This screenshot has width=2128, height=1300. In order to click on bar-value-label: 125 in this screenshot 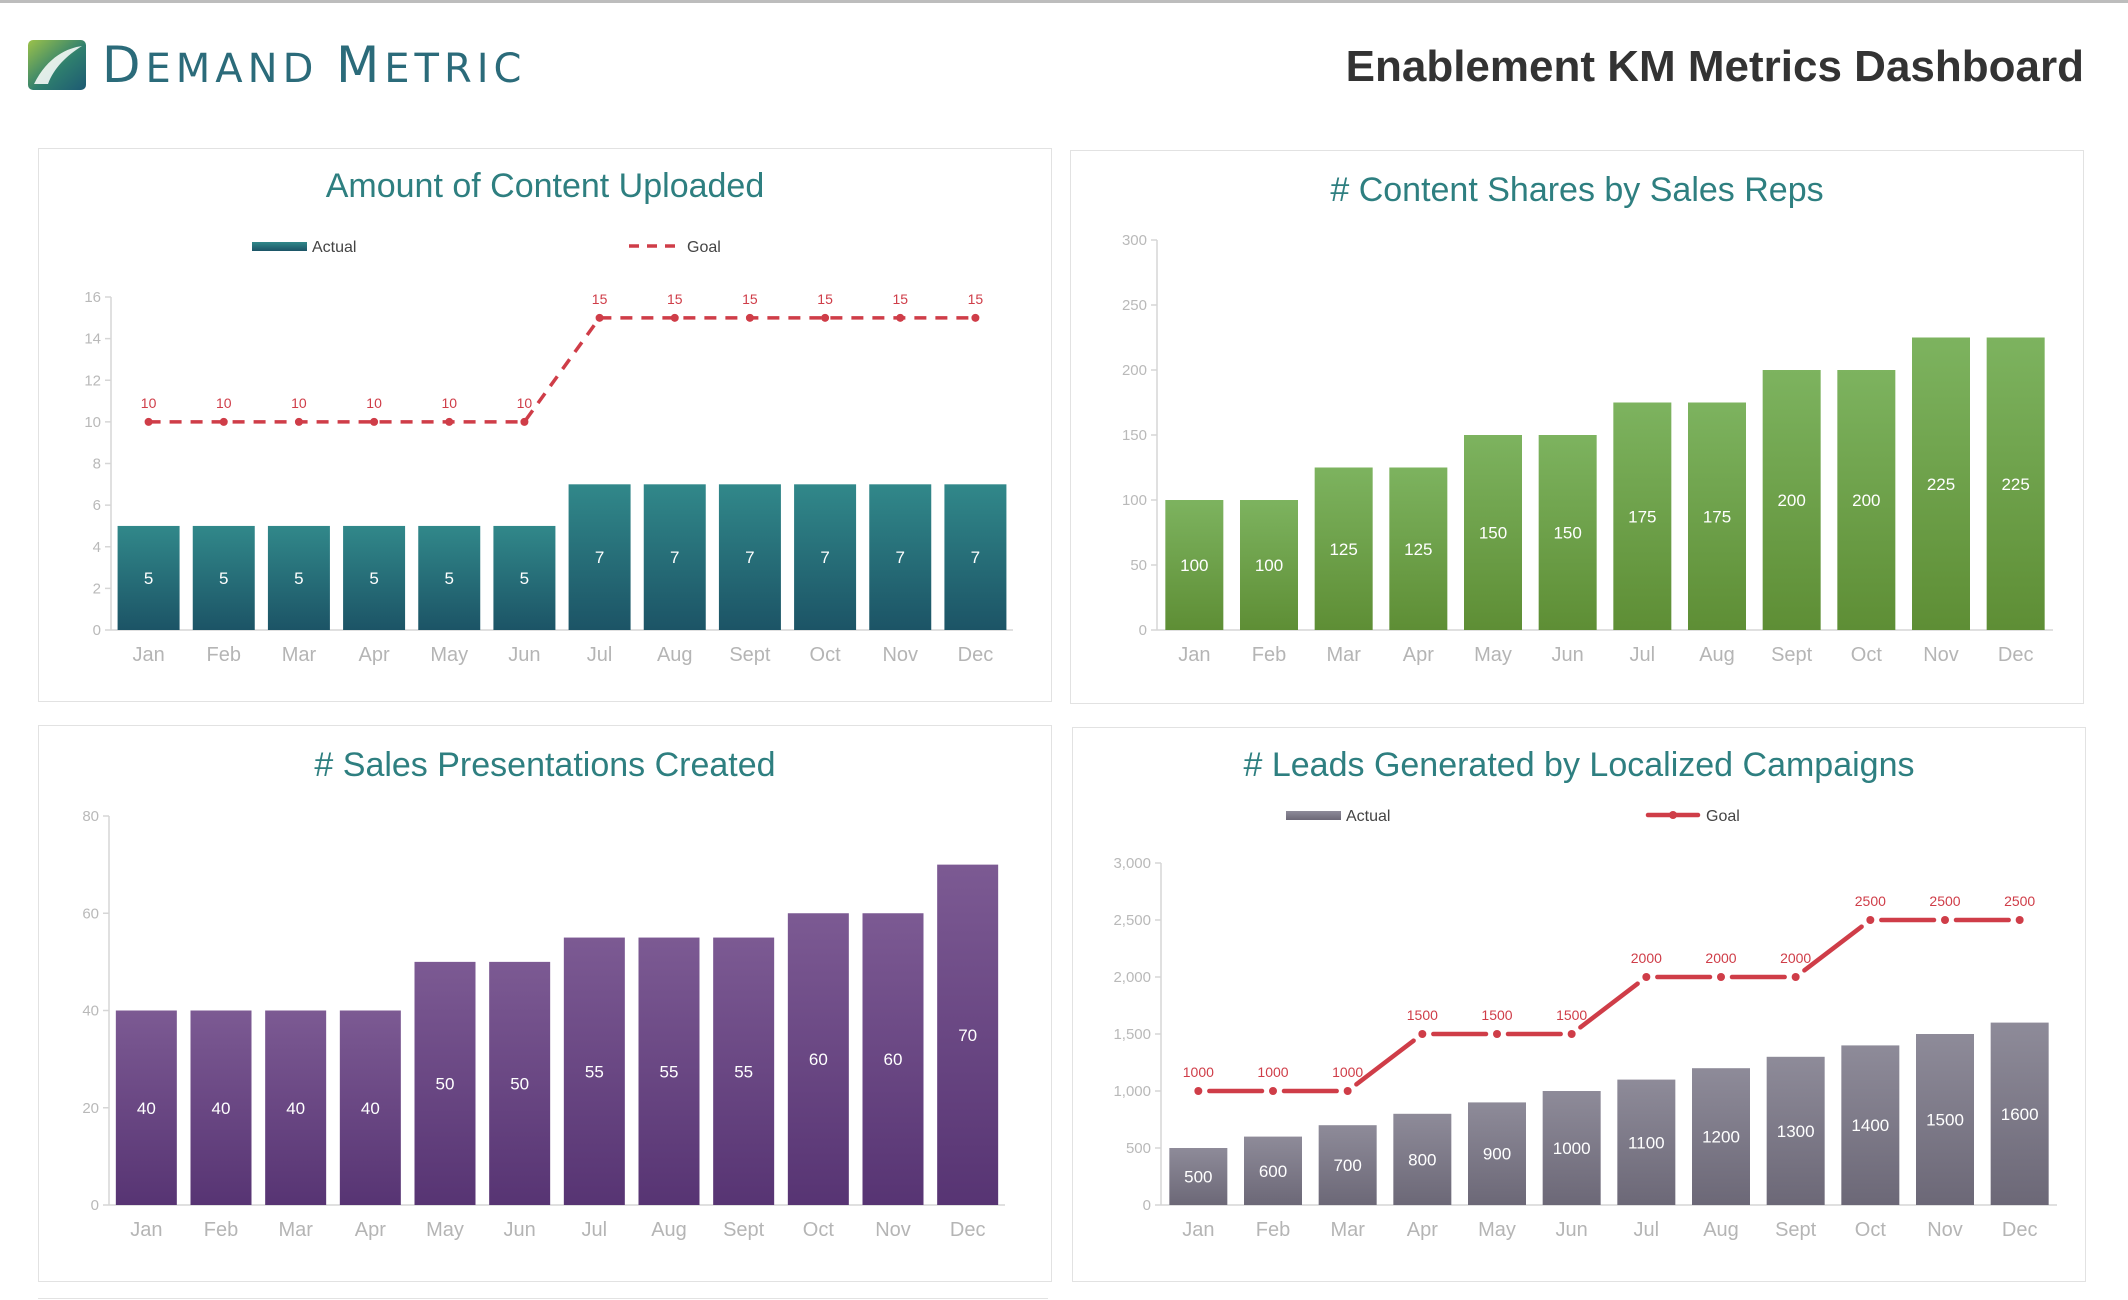, I will do `click(1343, 549)`.